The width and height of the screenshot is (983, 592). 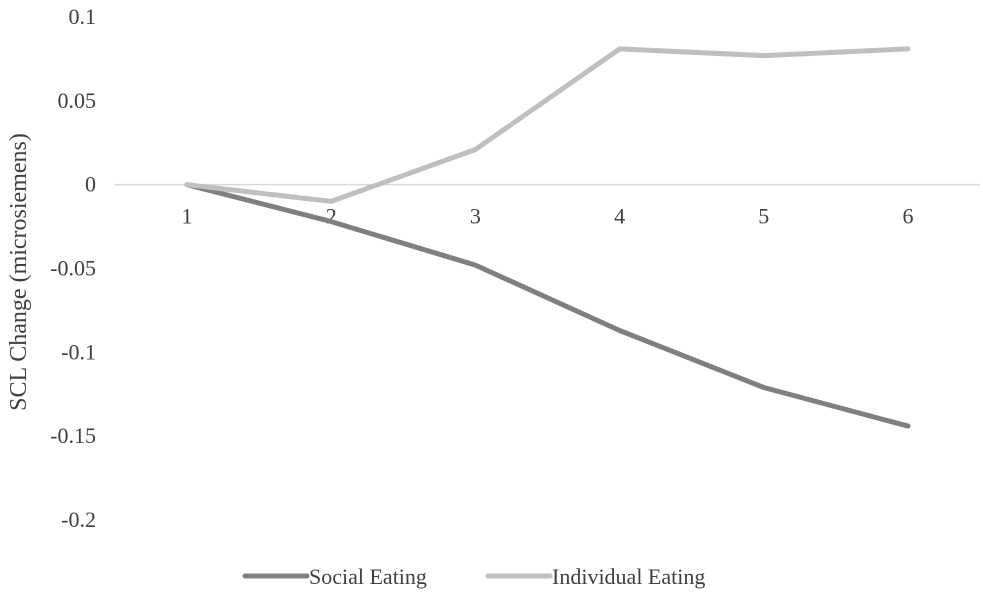 I want to click on x-tick-label: 5, so click(x=763, y=216).